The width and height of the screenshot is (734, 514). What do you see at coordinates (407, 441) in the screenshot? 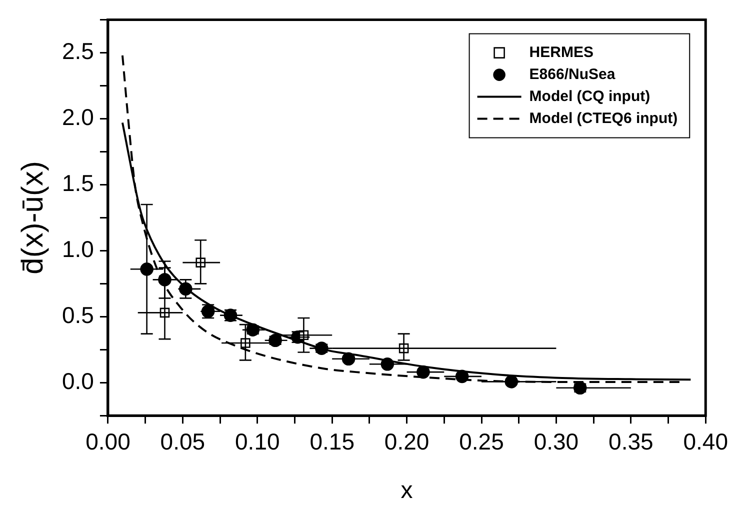
I see `x-tick-label: 0.20` at bounding box center [407, 441].